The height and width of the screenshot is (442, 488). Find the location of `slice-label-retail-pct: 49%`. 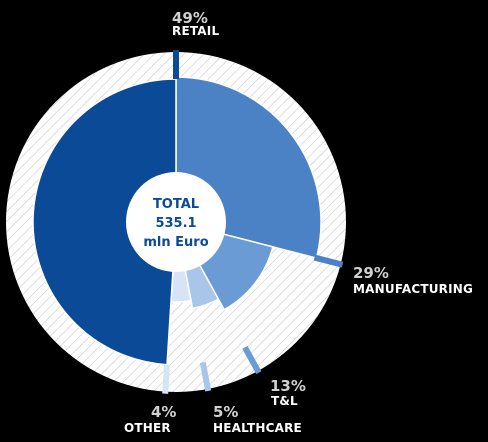

slice-label-retail-pct: 49% is located at coordinates (190, 18).